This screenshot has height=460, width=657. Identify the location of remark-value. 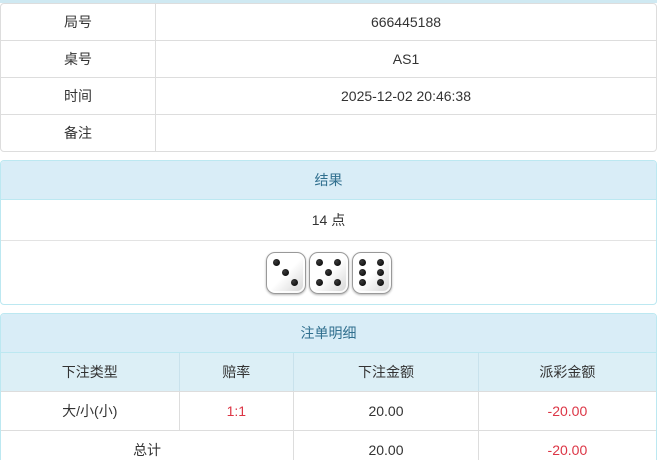
(406, 133).